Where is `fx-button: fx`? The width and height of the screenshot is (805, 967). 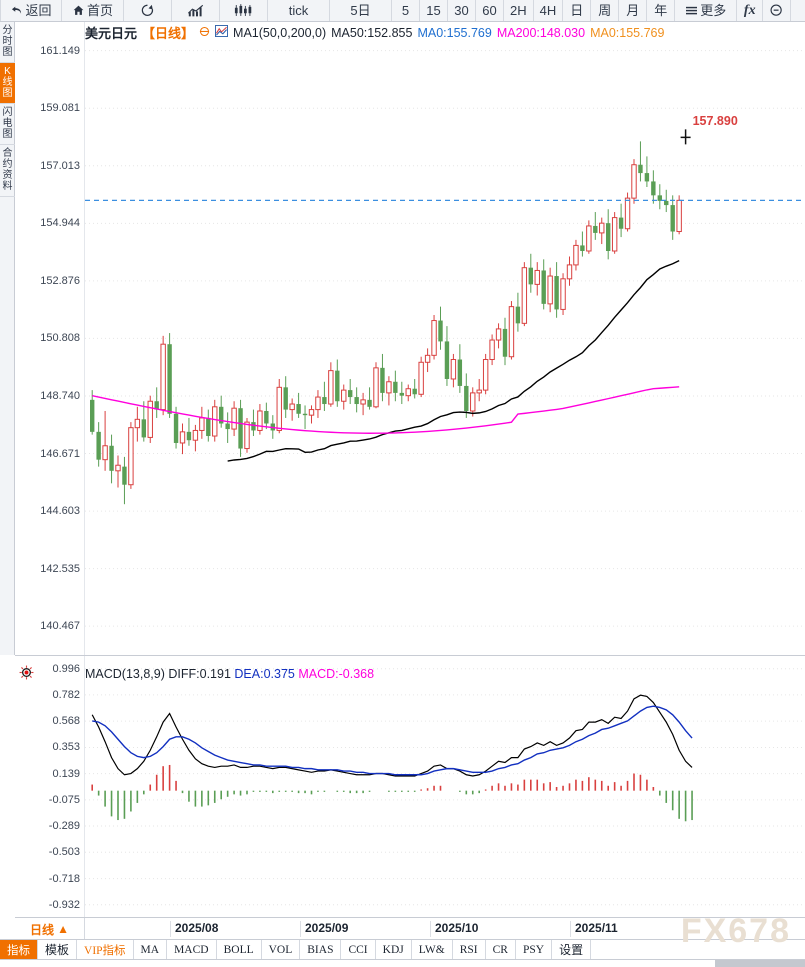
fx-button: fx is located at coordinates (750, 10).